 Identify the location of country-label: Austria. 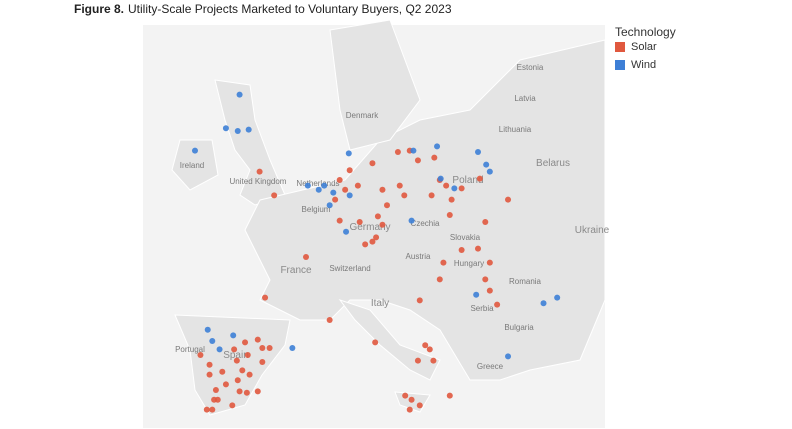
(418, 256).